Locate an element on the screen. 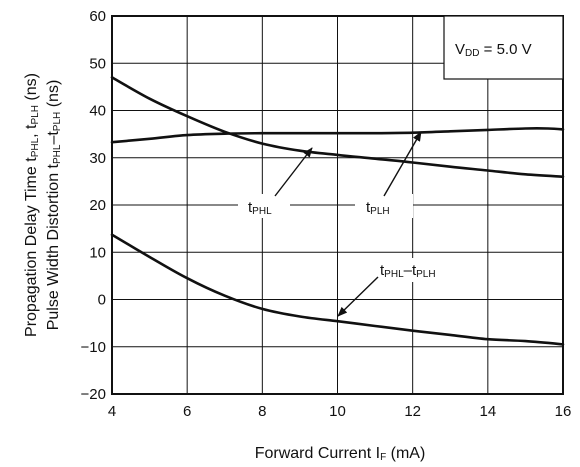 The width and height of the screenshot is (580, 467). series-label-tphl: tPHL is located at coordinates (260, 208).